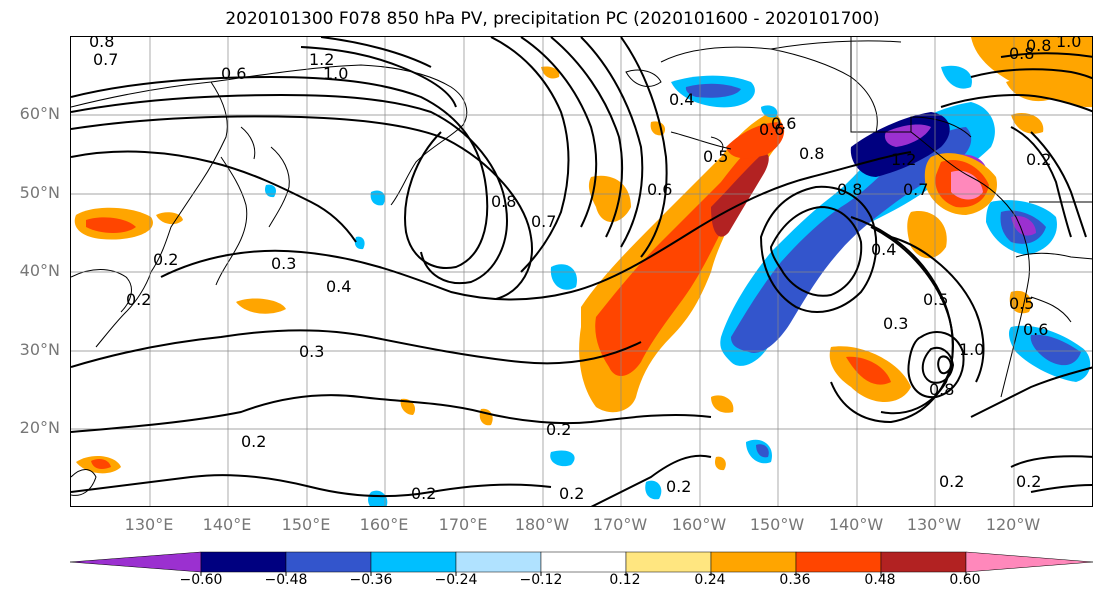 The image size is (1105, 601). Describe the element at coordinates (1013, 524) in the screenshot. I see `lon-label: 120°W` at that location.